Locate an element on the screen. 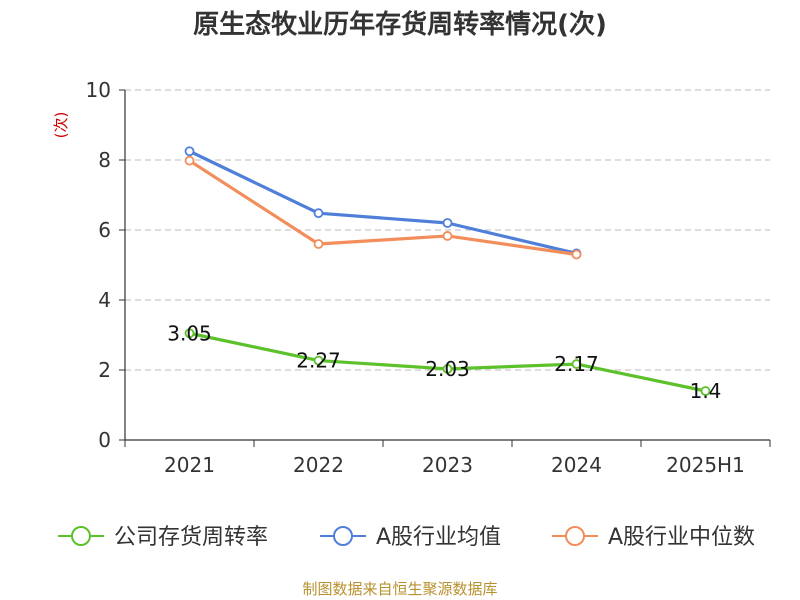  data-label: 3.05 is located at coordinates (189, 333).